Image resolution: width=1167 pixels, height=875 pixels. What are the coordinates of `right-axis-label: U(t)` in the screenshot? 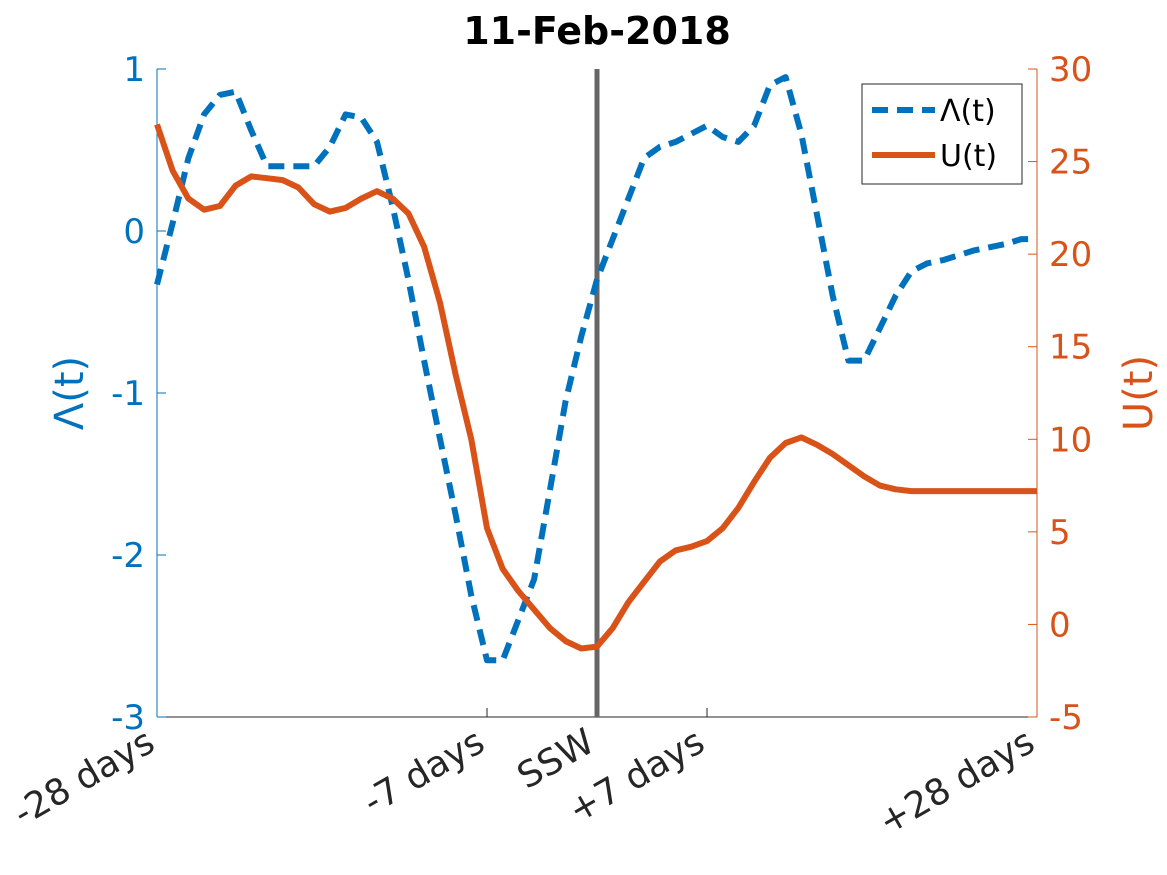 It's located at (1139, 393).